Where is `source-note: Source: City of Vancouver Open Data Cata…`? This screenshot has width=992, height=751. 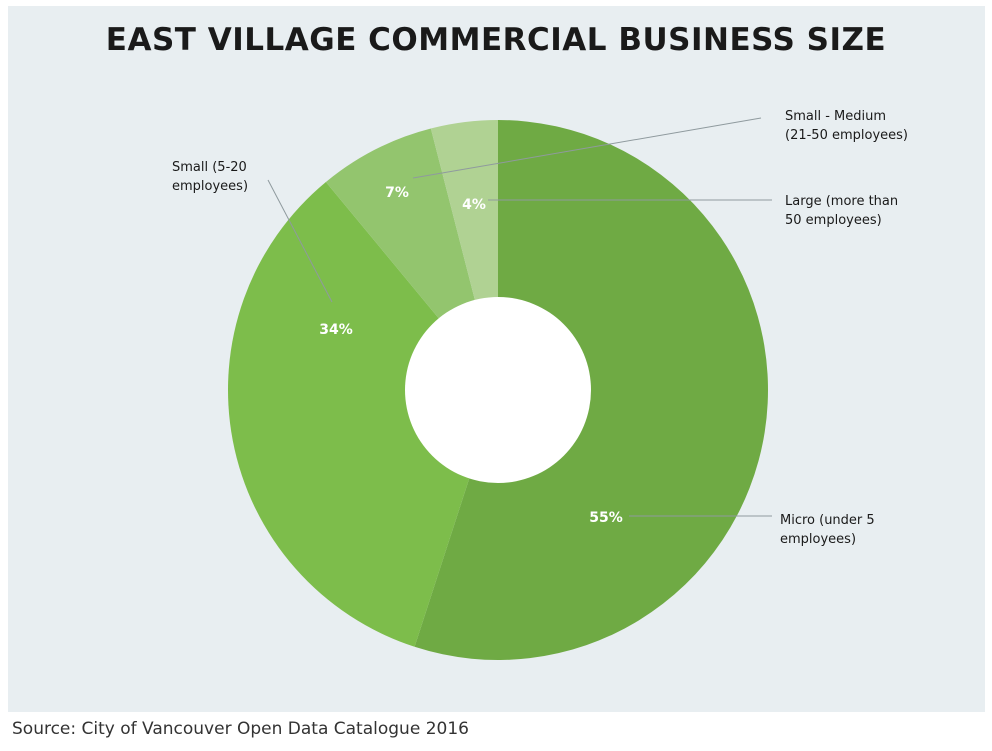 source-note: Source: City of Vancouver Open Data Cata… is located at coordinates (240, 729).